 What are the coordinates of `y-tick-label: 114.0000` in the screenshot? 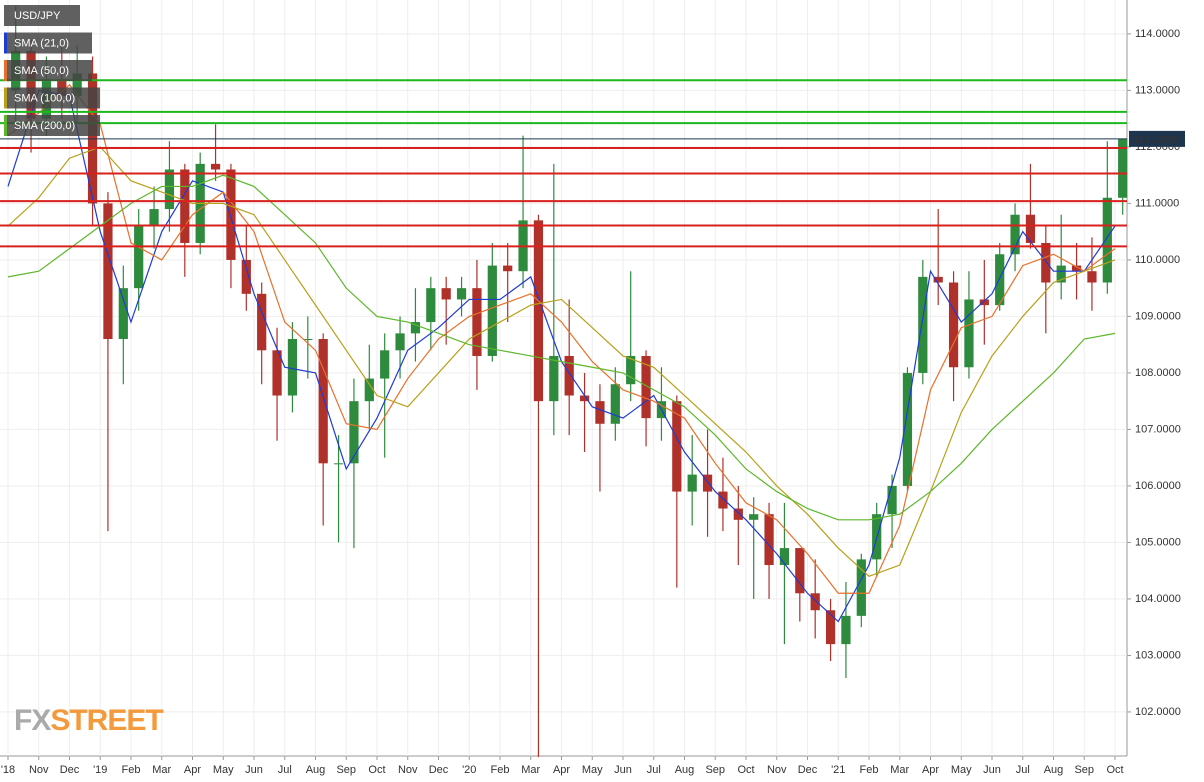 It's located at (1157, 34).